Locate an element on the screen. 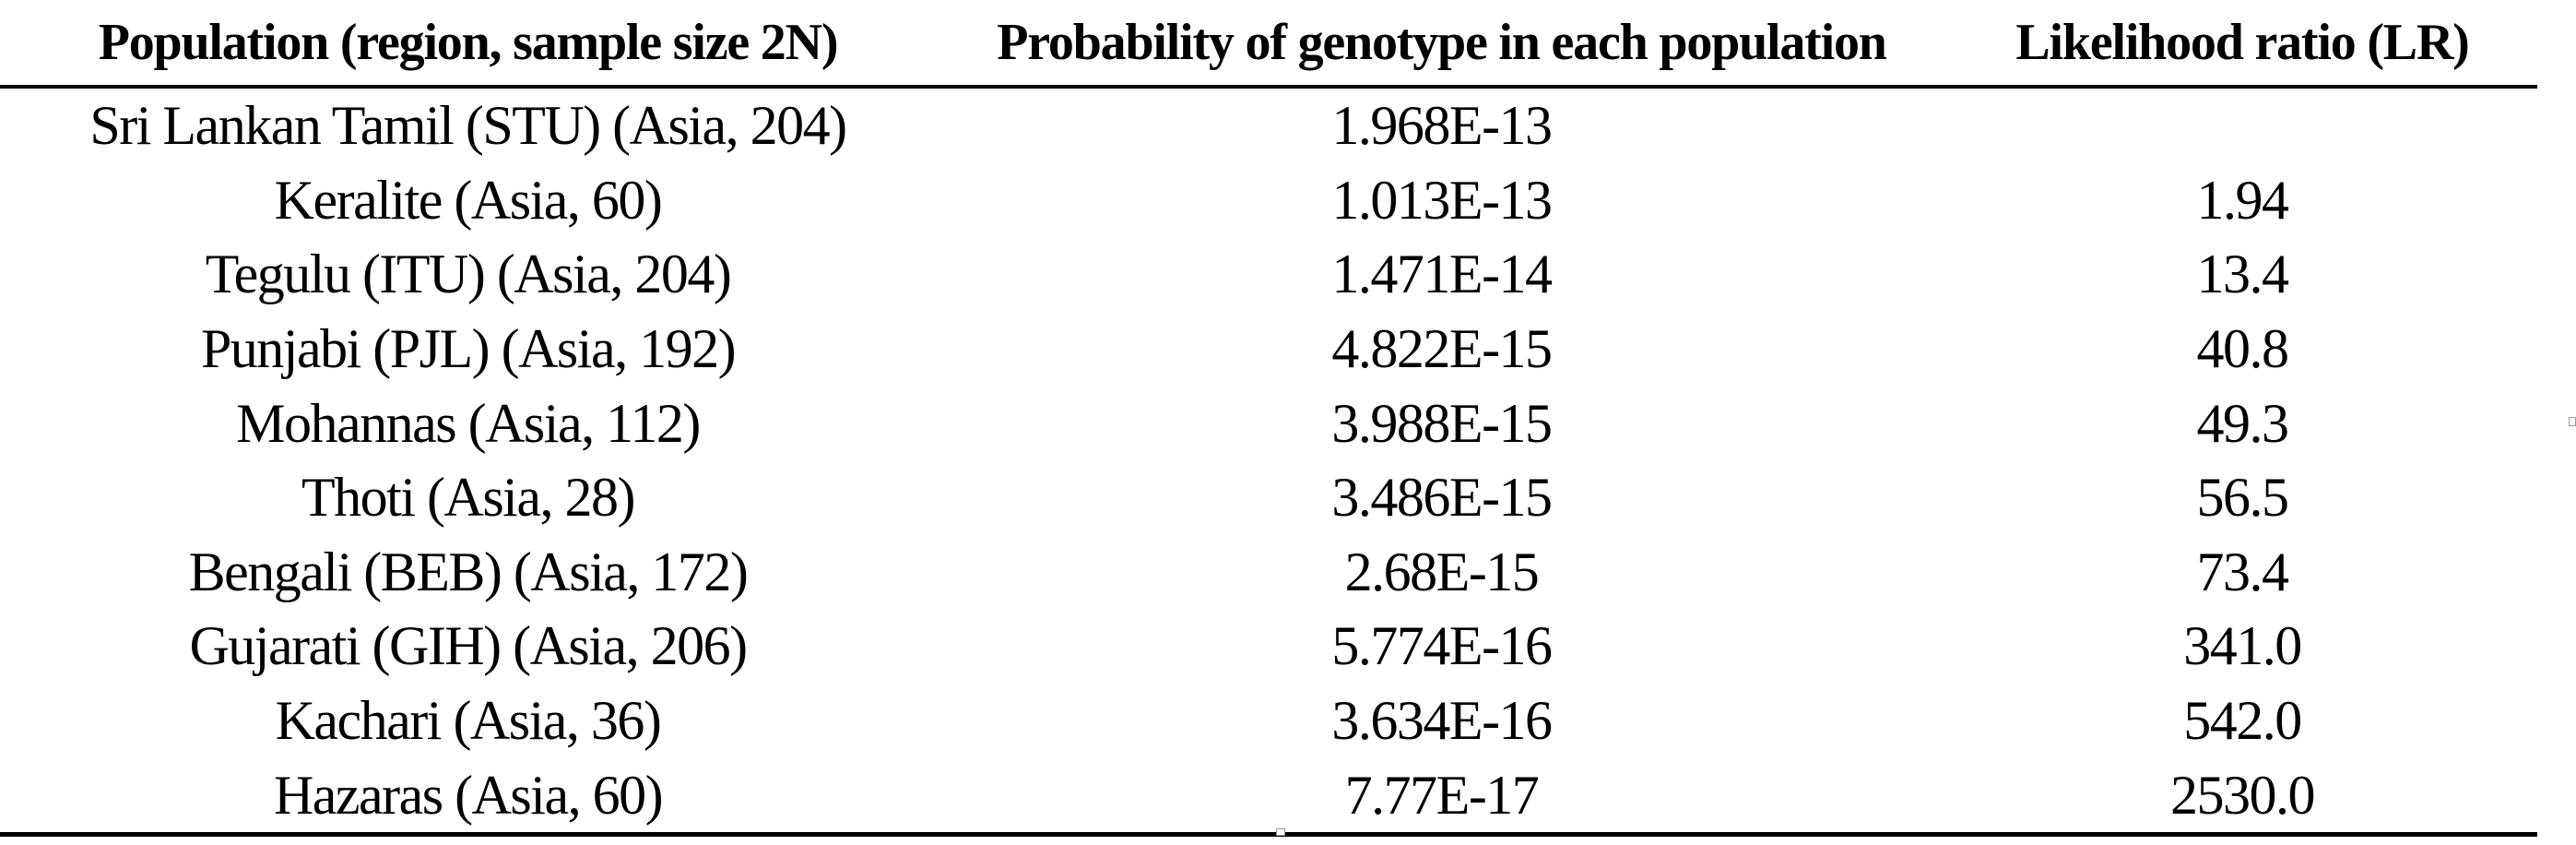 This screenshot has width=2576, height=845. table-row: Hazaras (Asia, 60) 7.77E-17 2530.0 is located at coordinates (1268, 797).